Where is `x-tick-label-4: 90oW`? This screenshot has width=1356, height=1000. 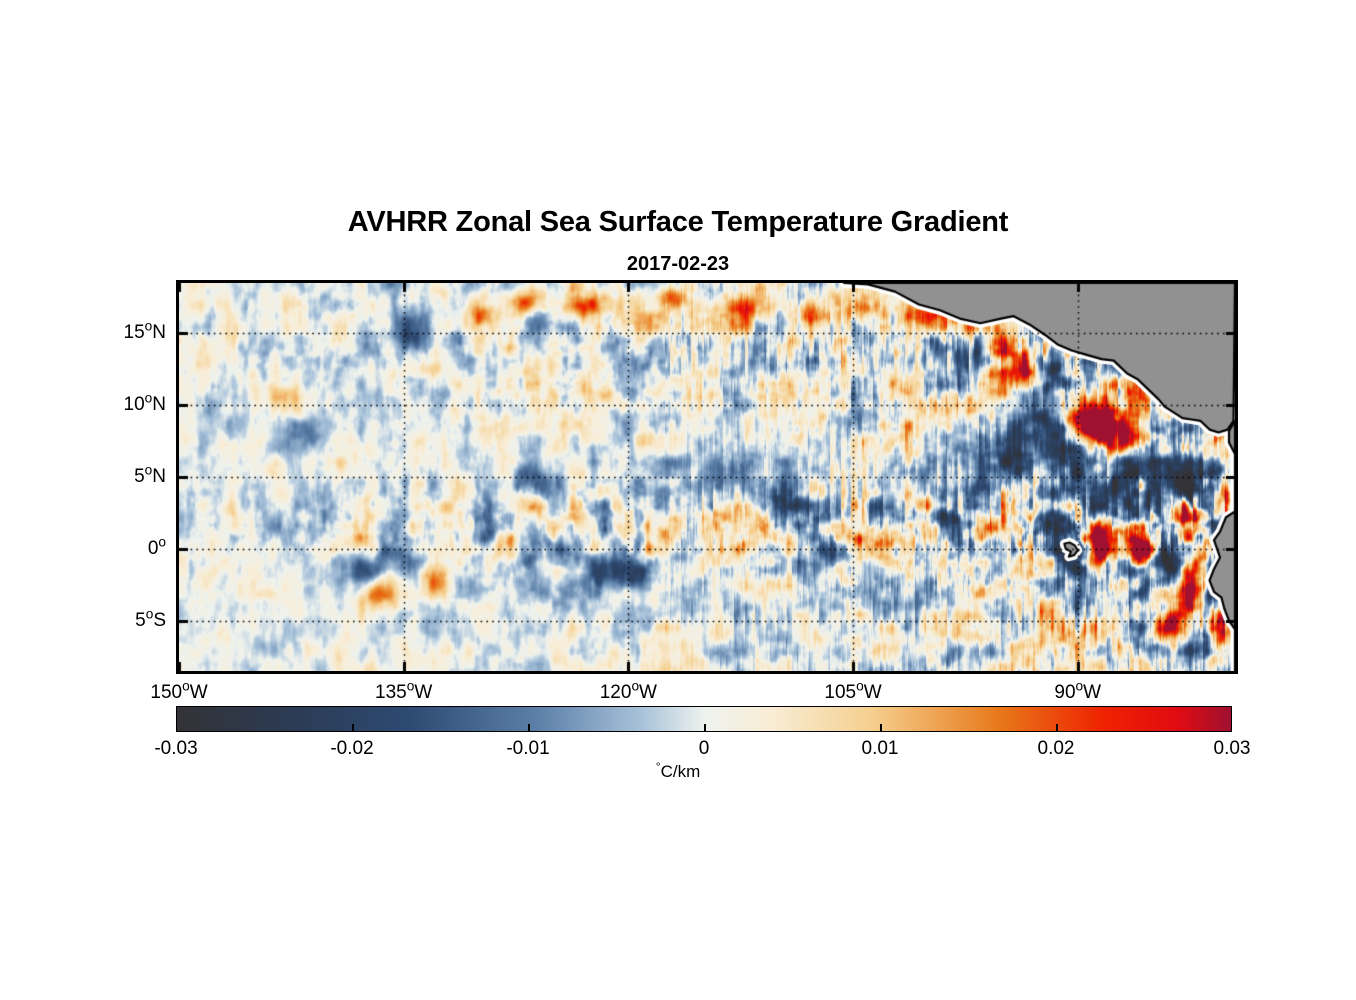 x-tick-label-4: 90oW is located at coordinates (1078, 690).